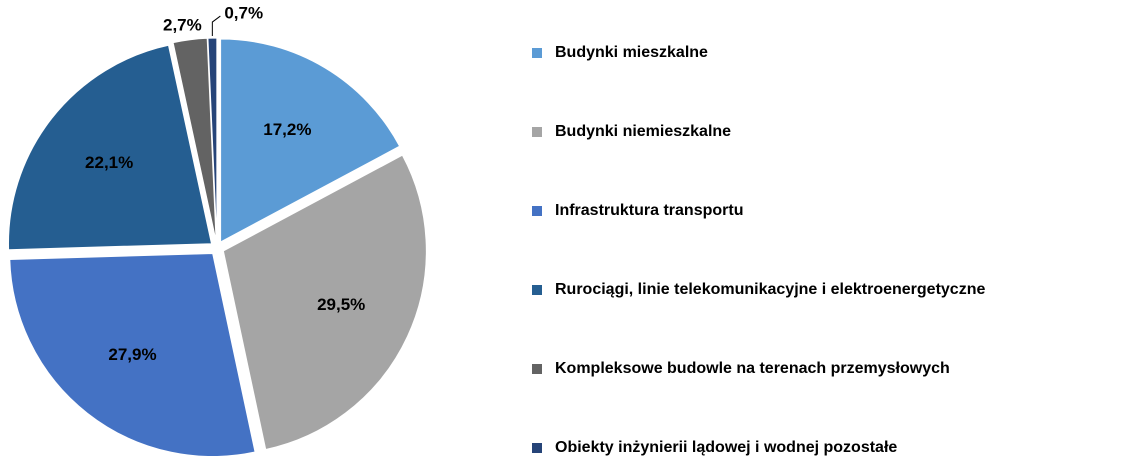 Image resolution: width=1123 pixels, height=456 pixels. Describe the element at coordinates (243, 13) in the screenshot. I see `slice-label: 0,7%` at that location.